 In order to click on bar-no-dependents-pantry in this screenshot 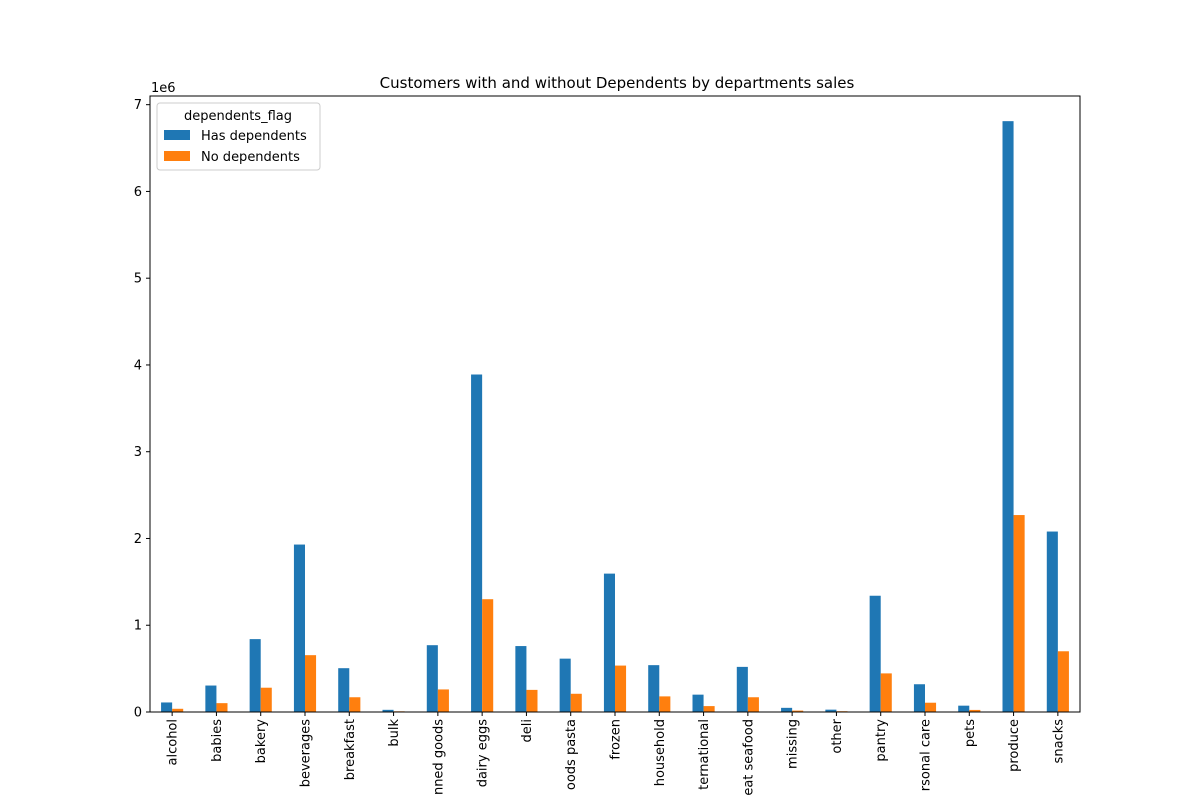, I will do `click(886, 692)`.